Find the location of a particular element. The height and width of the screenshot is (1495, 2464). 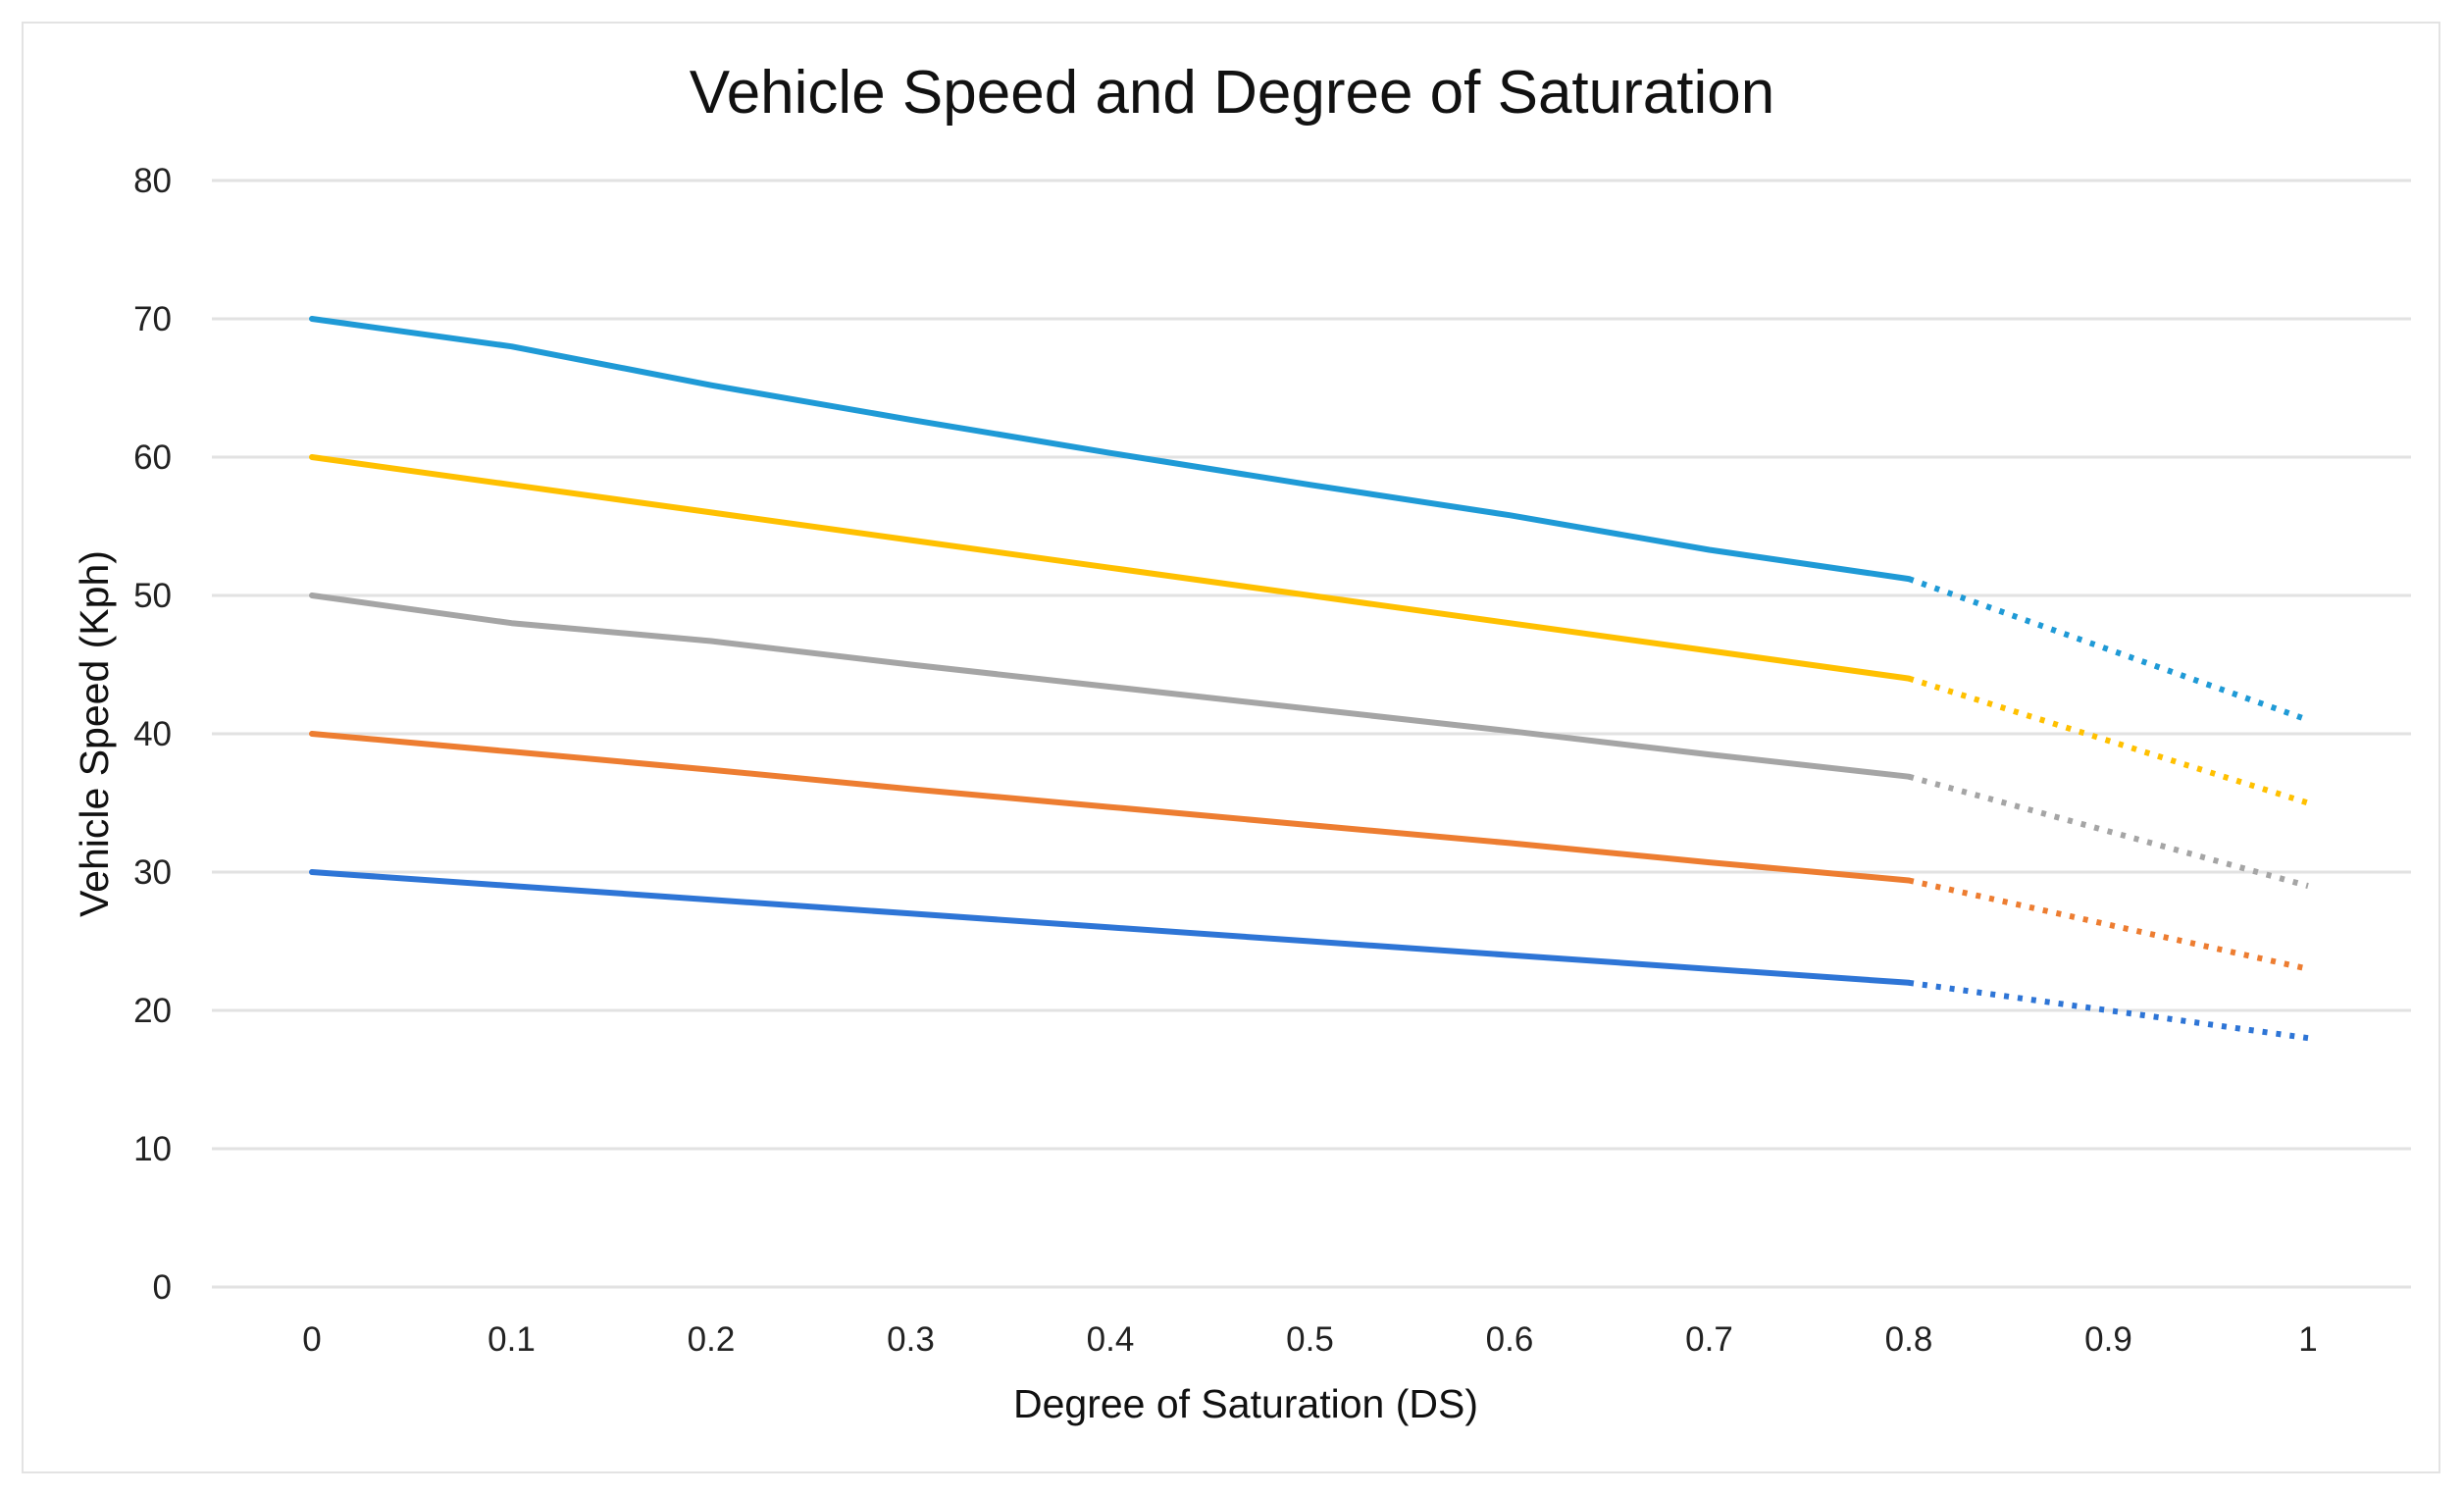

x-tick-label: 0.9 is located at coordinates (2108, 1340).